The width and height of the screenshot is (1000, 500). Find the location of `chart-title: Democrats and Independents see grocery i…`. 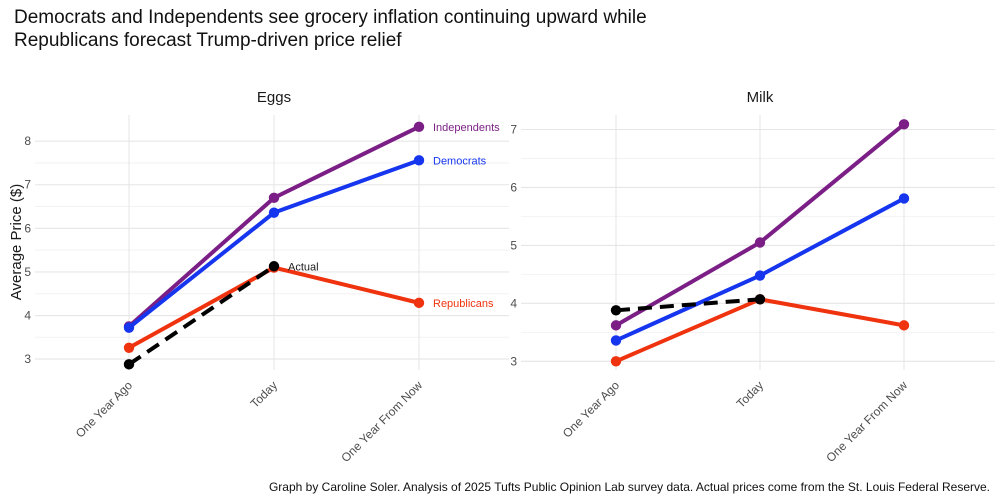

chart-title: Democrats and Independents see grocery i… is located at coordinates (330, 29).